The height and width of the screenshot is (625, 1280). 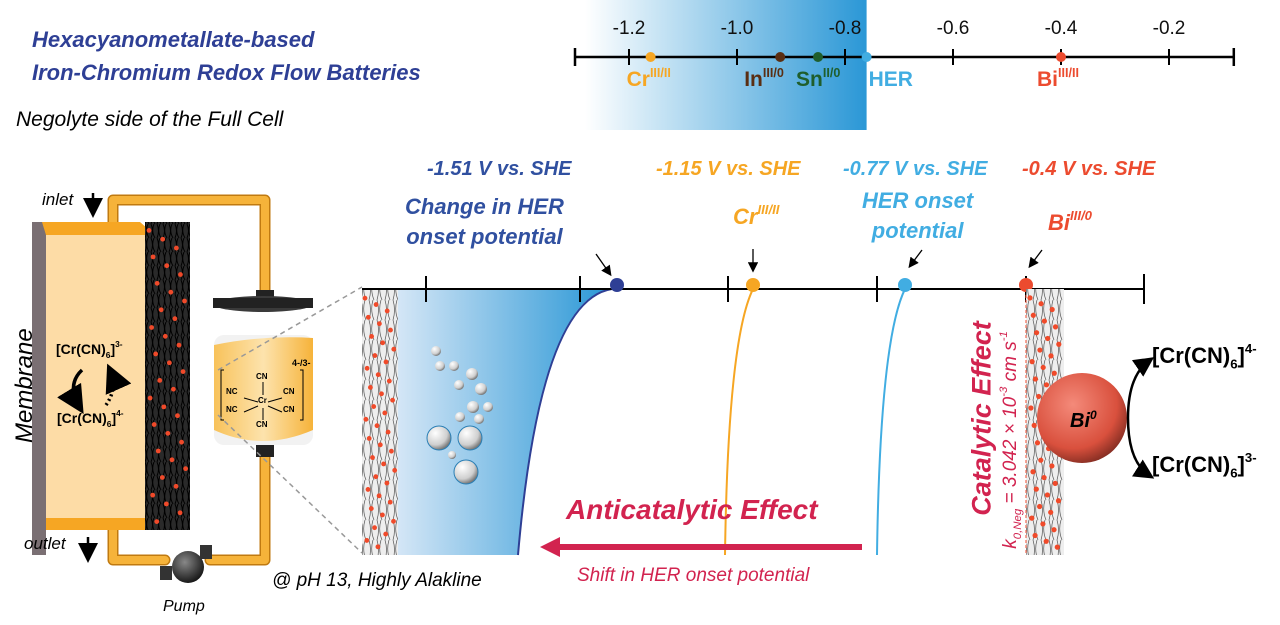 I want to click on oxidation-arrow-icon, so click(x=1140, y=388).